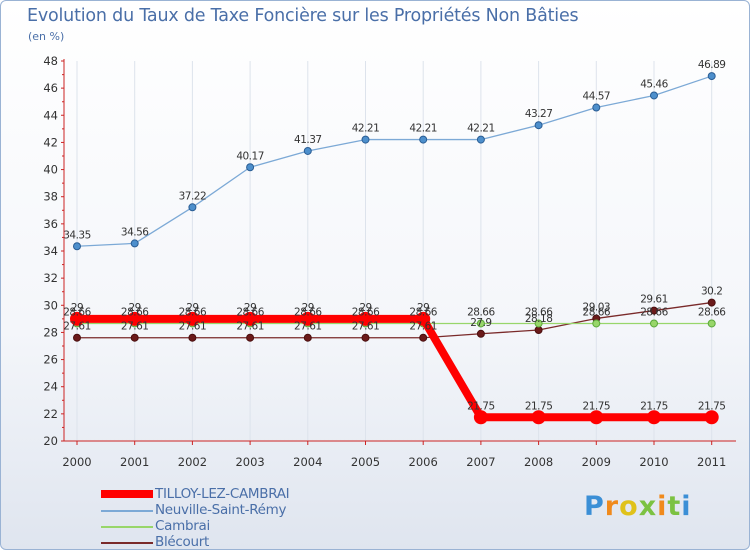  Describe the element at coordinates (134, 318) in the screenshot. I see `point-tilloy-2001` at that location.